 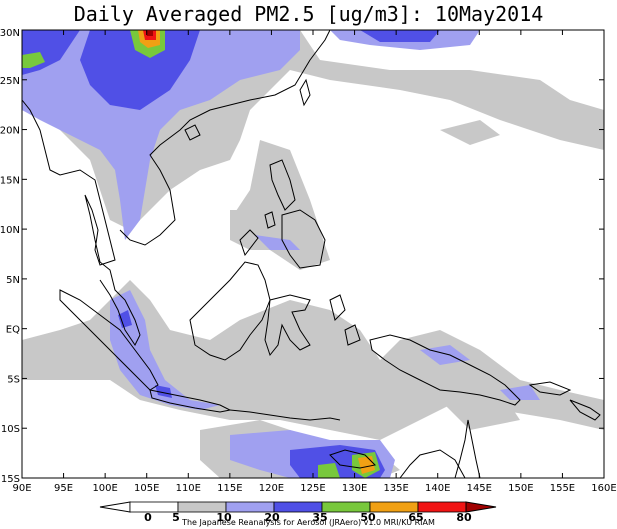 What do you see at coordinates (81, 222) in the screenshot?
I see `coast-asia-mainland` at bounding box center [81, 222].